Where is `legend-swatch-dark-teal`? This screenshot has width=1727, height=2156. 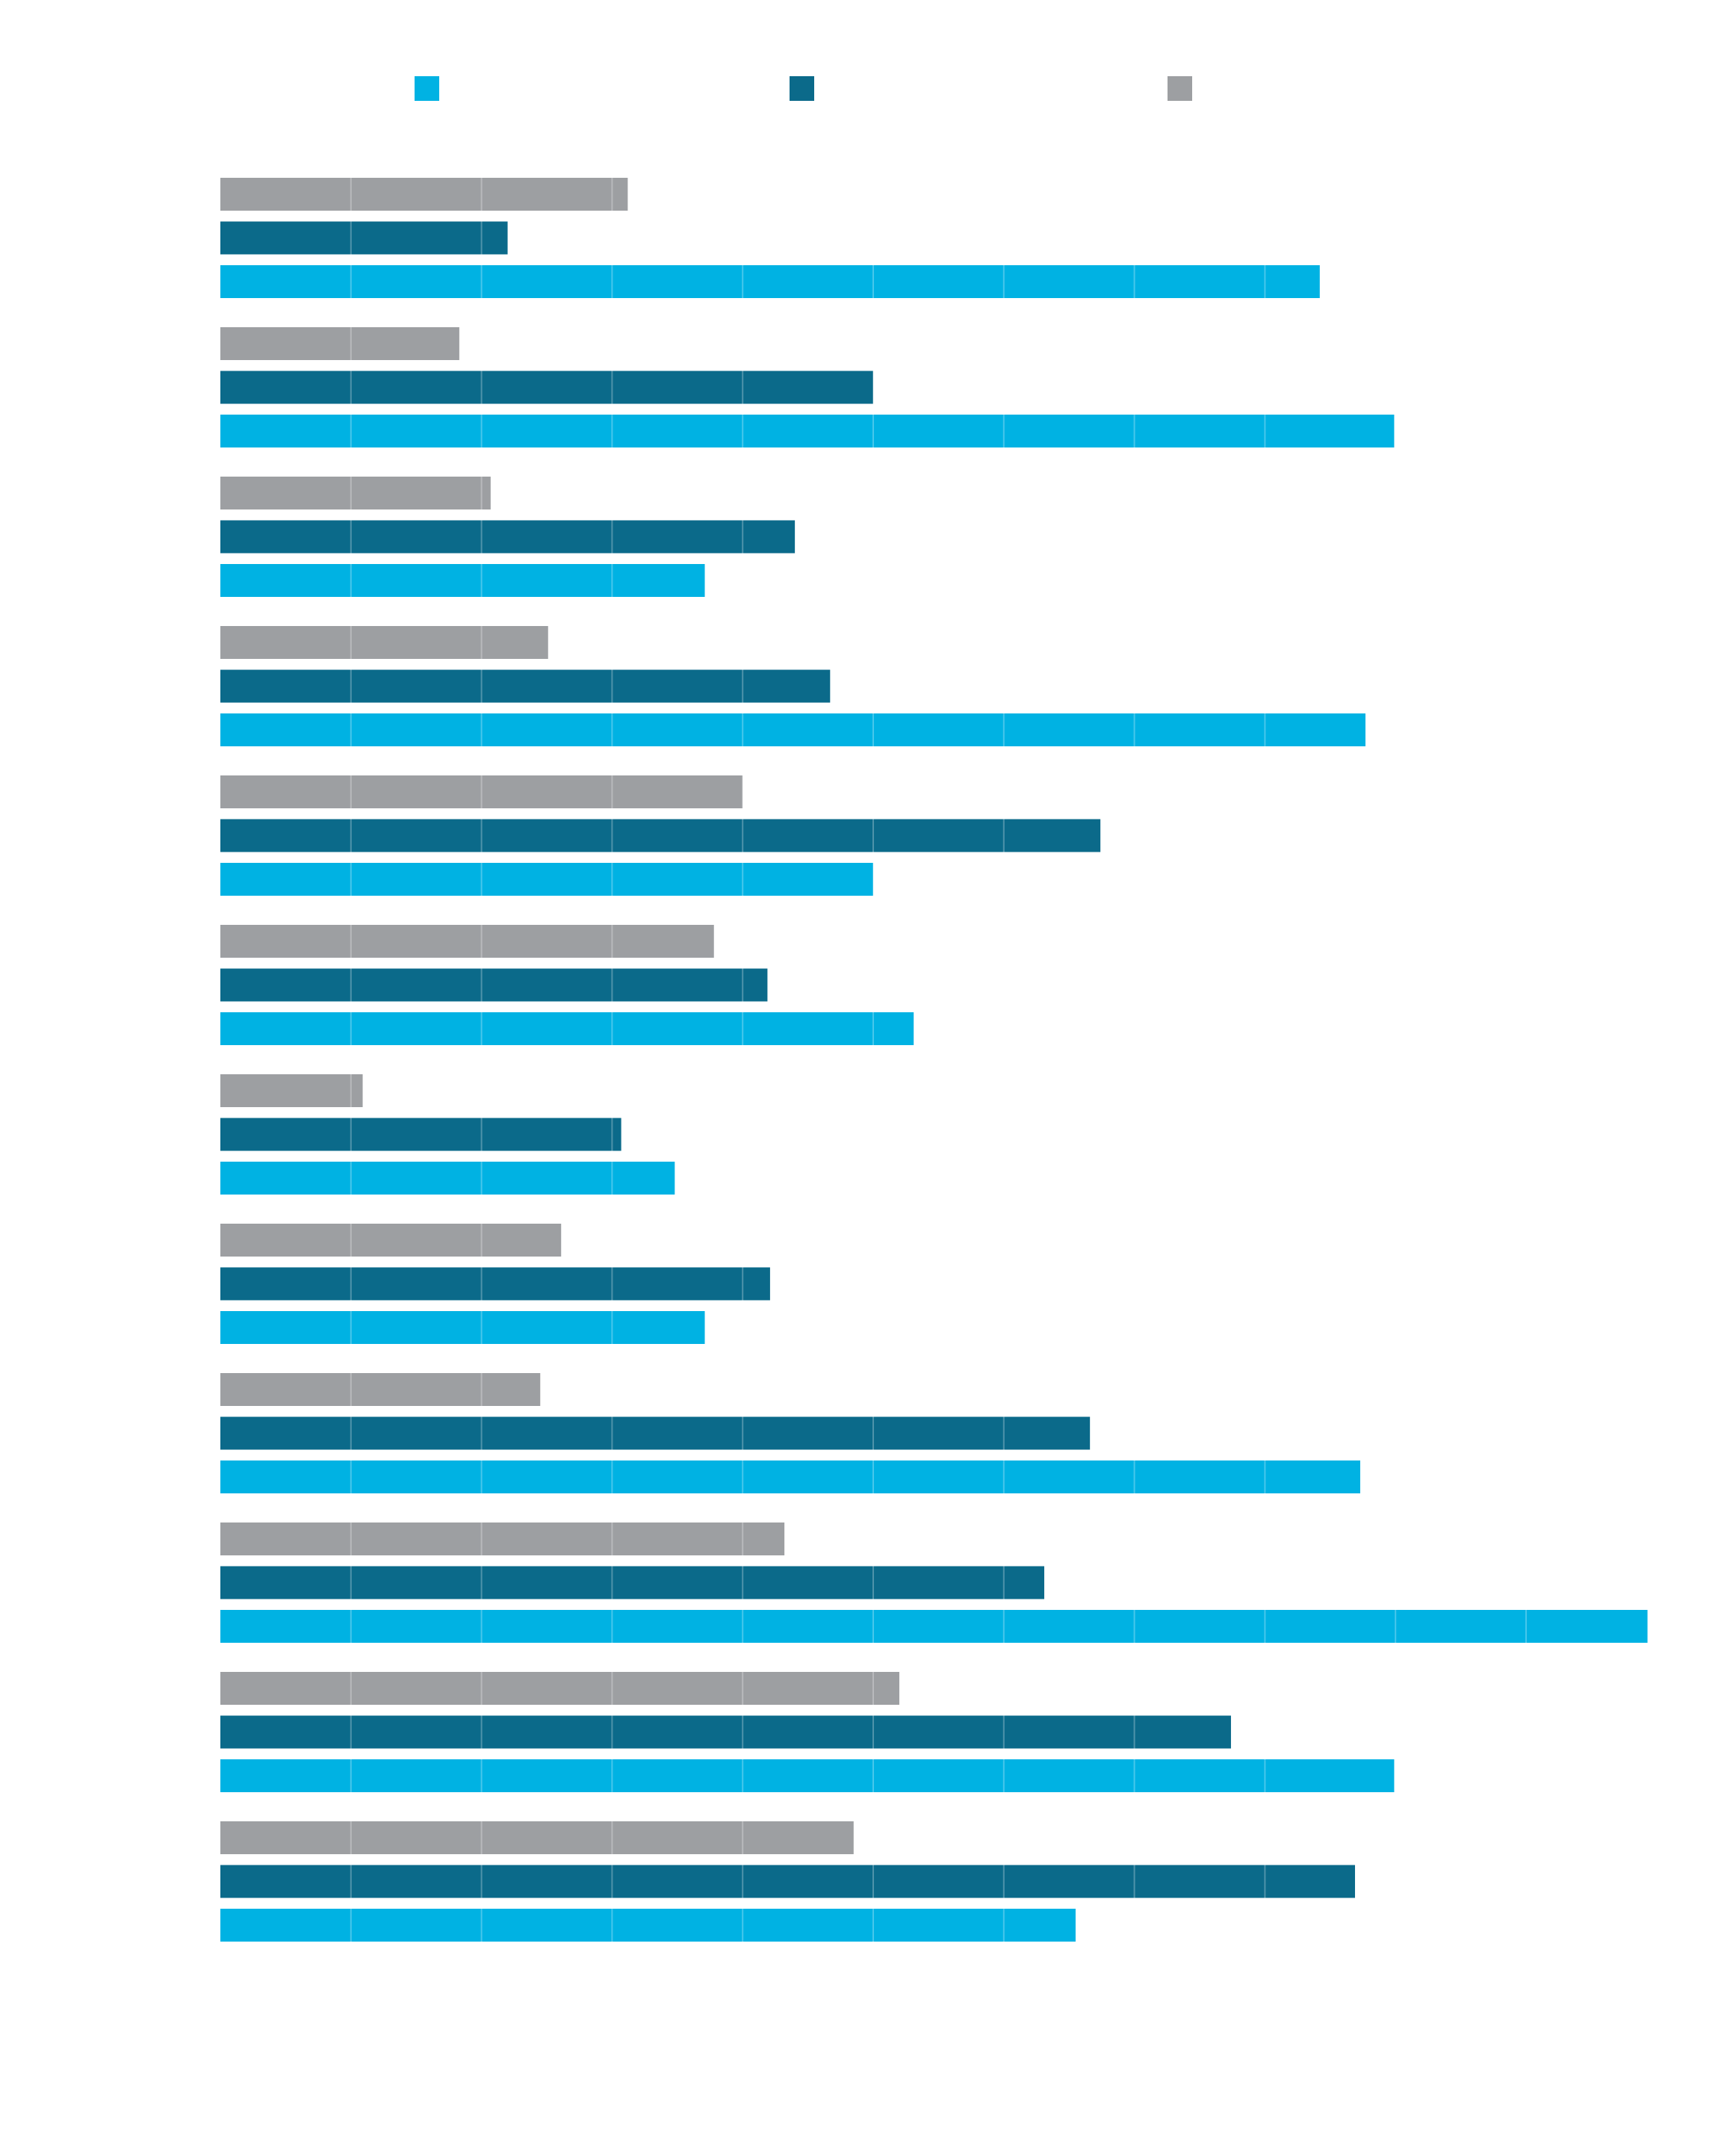 legend-swatch-dark-teal is located at coordinates (802, 88).